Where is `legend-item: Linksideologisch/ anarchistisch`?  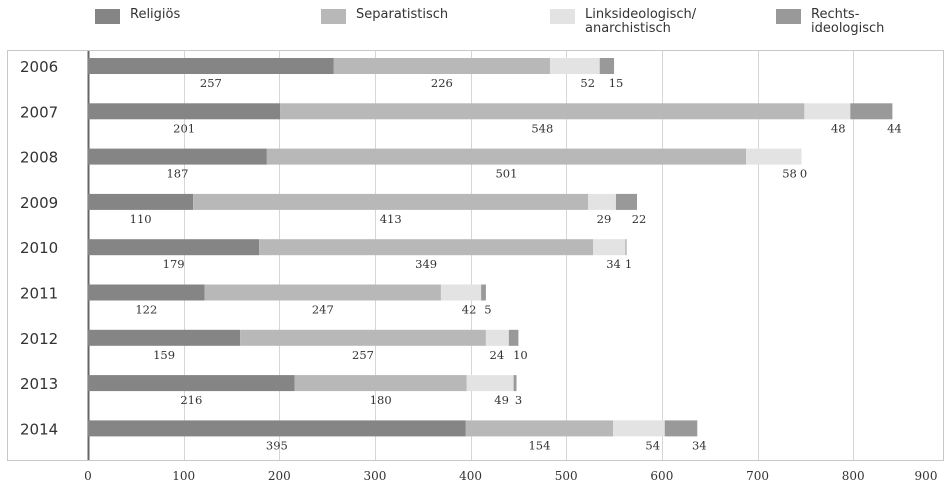
legend-item: Linksideologisch/ anarchistisch is located at coordinates (623, 22).